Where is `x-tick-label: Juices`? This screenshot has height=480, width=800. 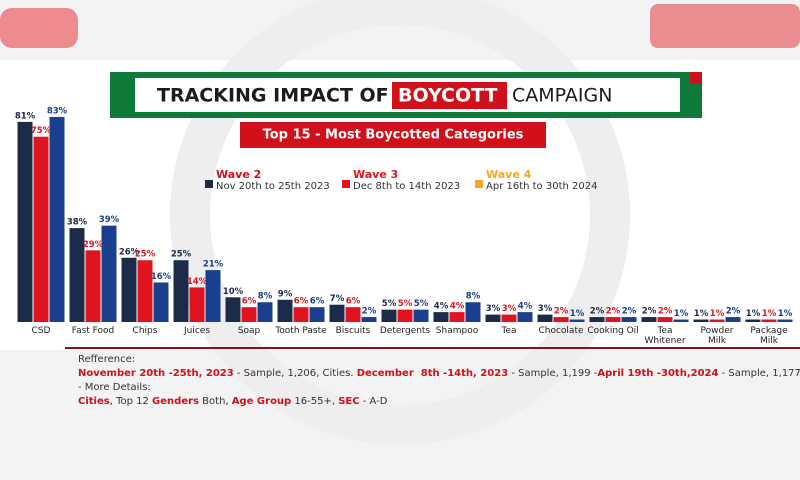
x-tick-label: Juices is located at coordinates (197, 331).